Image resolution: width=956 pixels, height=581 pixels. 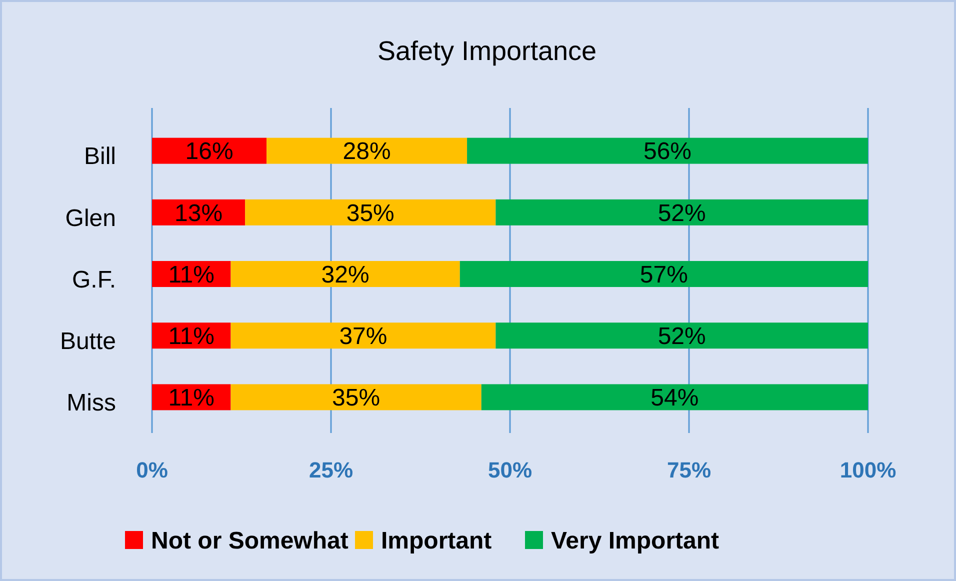 I want to click on legend-label: Very Important, so click(x=635, y=540).